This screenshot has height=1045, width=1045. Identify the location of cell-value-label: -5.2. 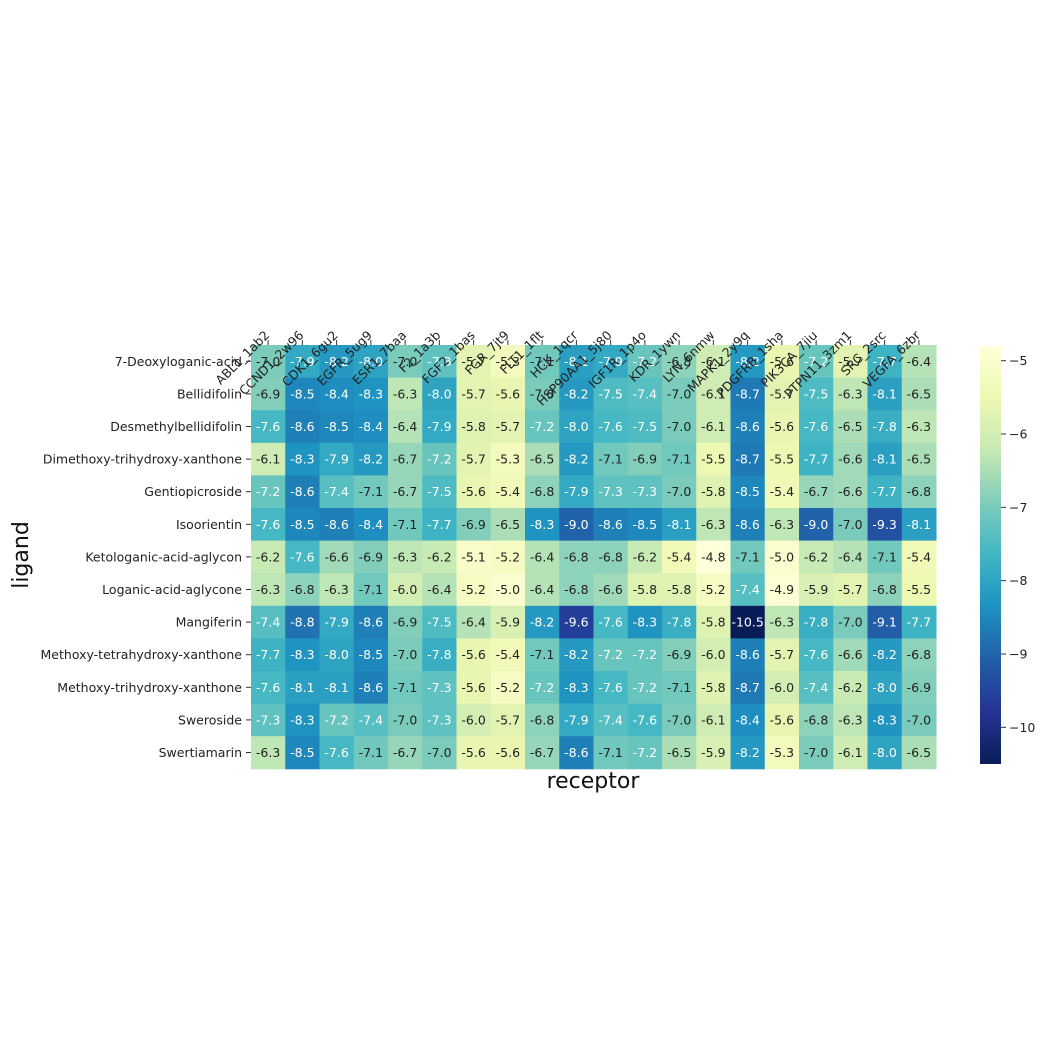
(713, 589).